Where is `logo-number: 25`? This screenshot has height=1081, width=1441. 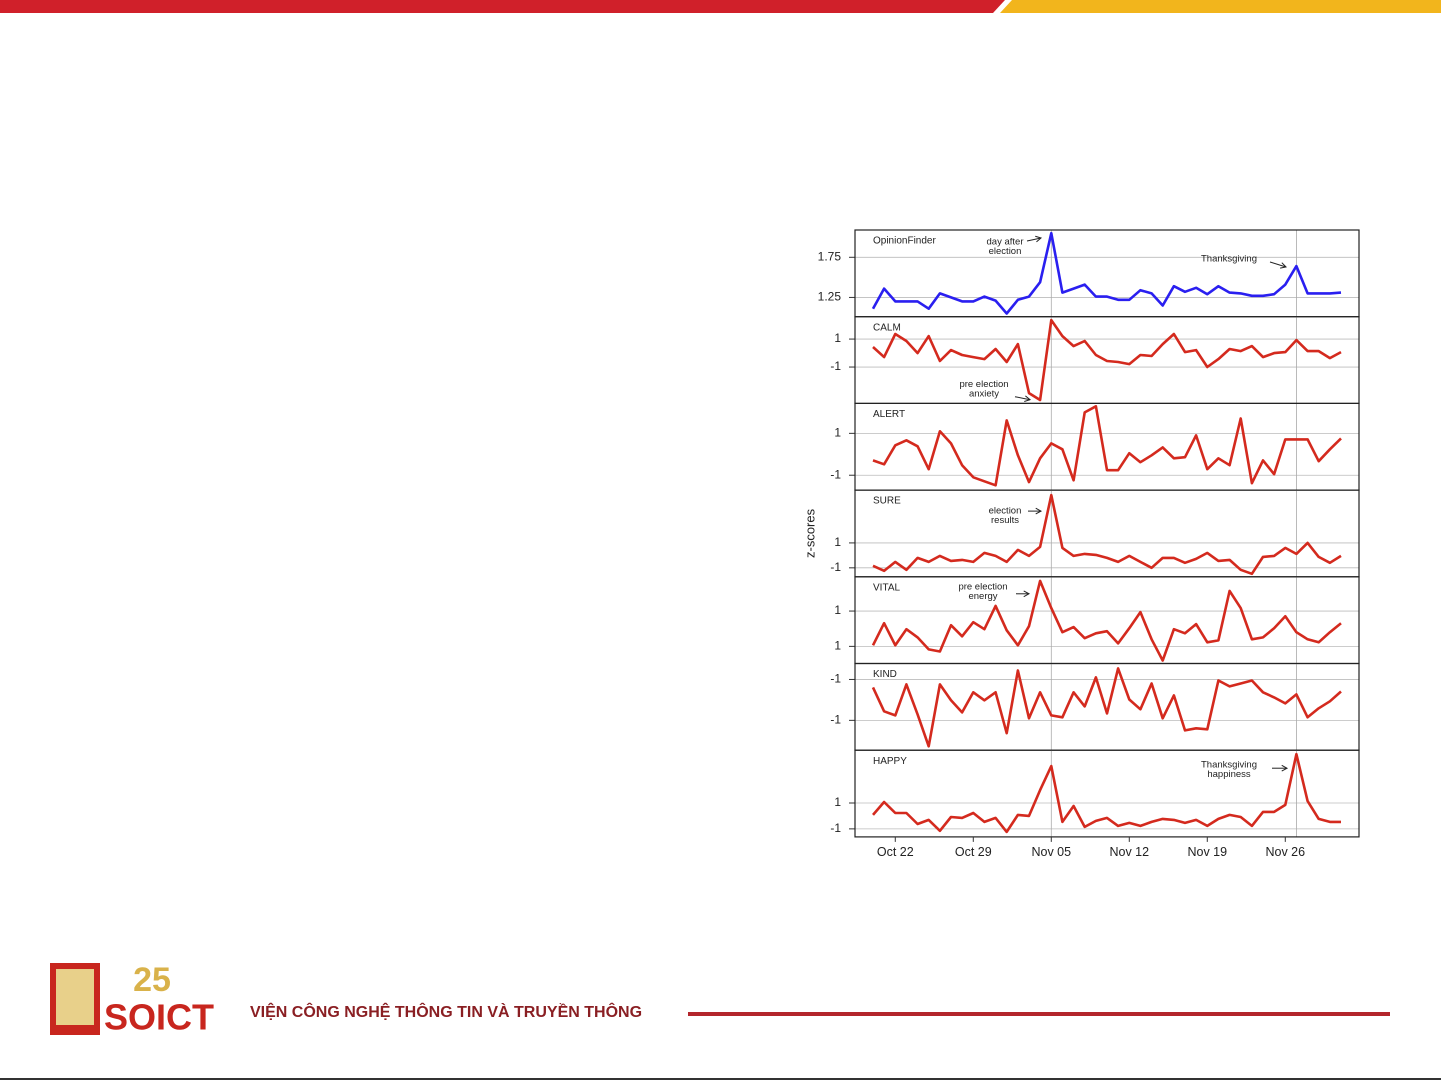 logo-number: 25 is located at coordinates (152, 980).